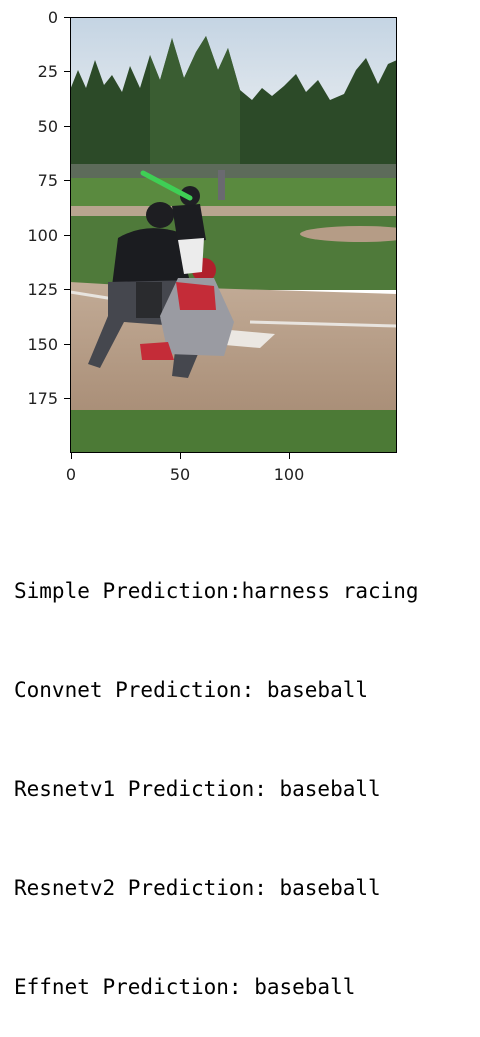  What do you see at coordinates (53, 17) in the screenshot?
I see `y-tick-label: 0` at bounding box center [53, 17].